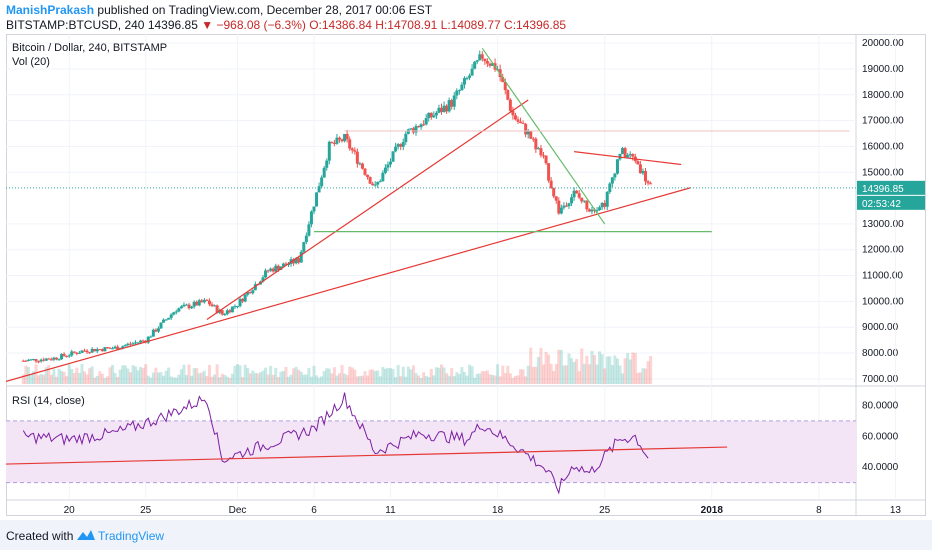  Describe the element at coordinates (50, 10) in the screenshot. I see `author-link: ManishPrakash` at that location.